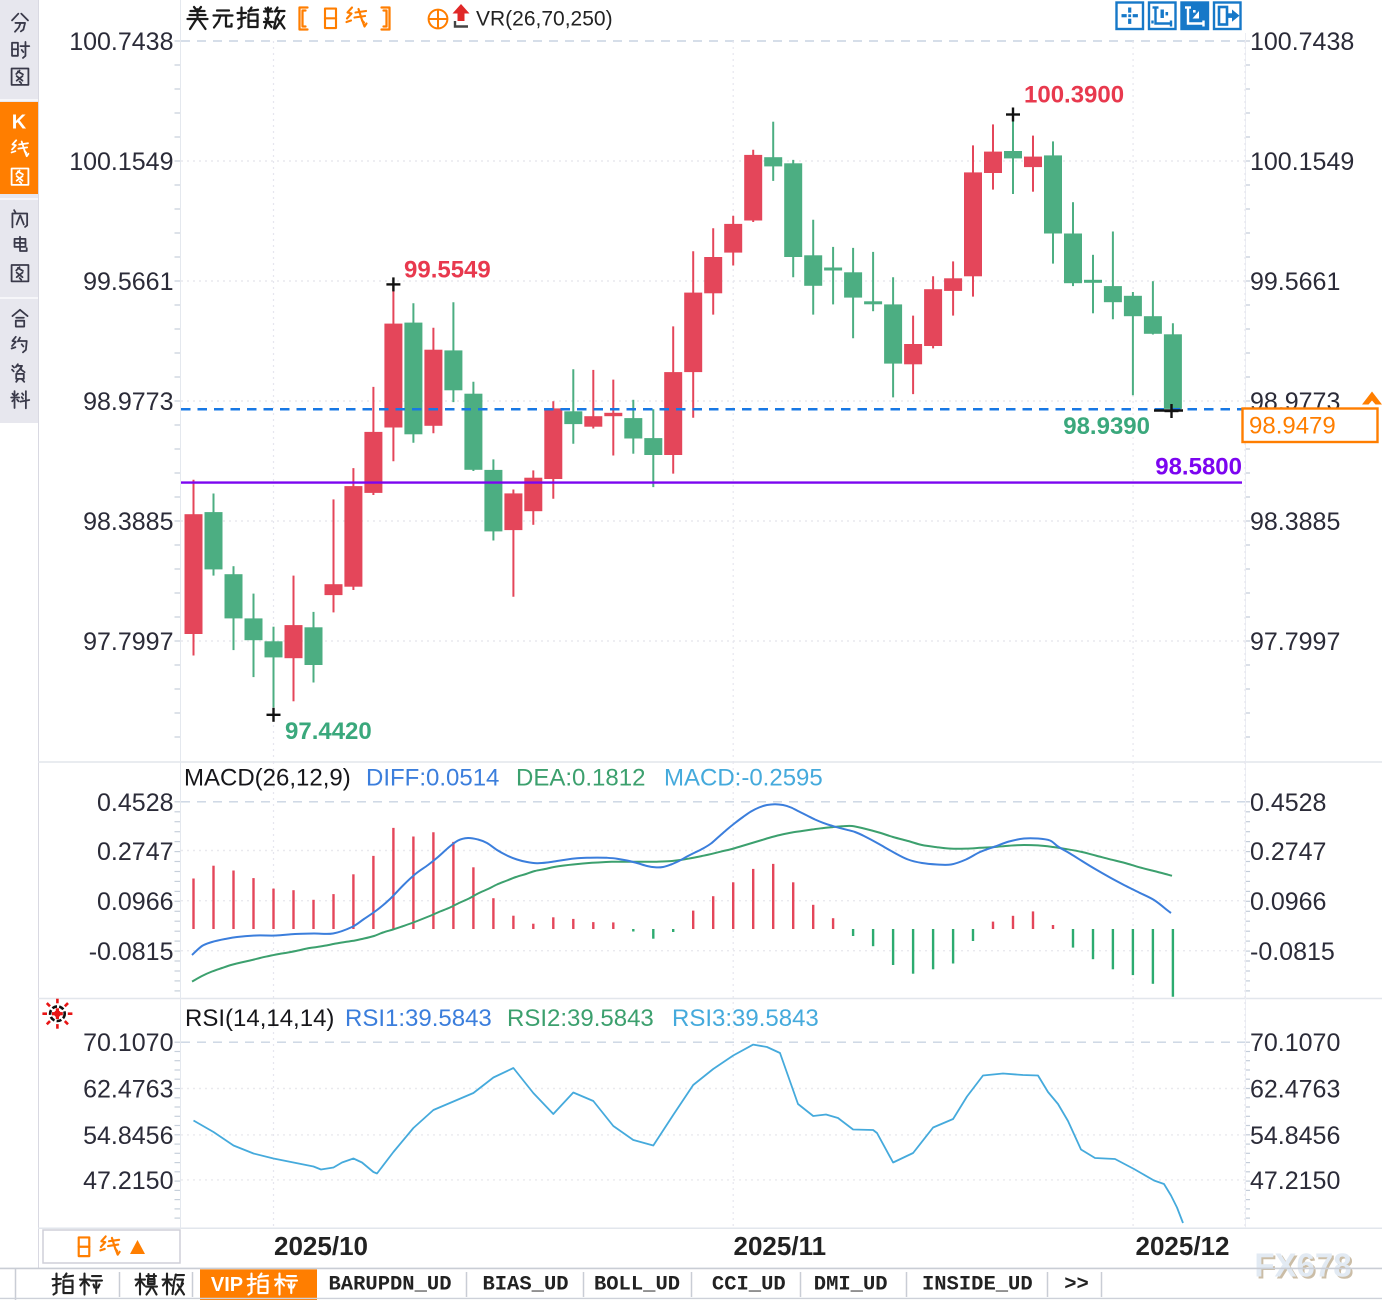 The width and height of the screenshot is (1382, 1300). Describe the element at coordinates (580, 1018) in the screenshot. I see `svg-text: RSI2:39.5843` at that location.